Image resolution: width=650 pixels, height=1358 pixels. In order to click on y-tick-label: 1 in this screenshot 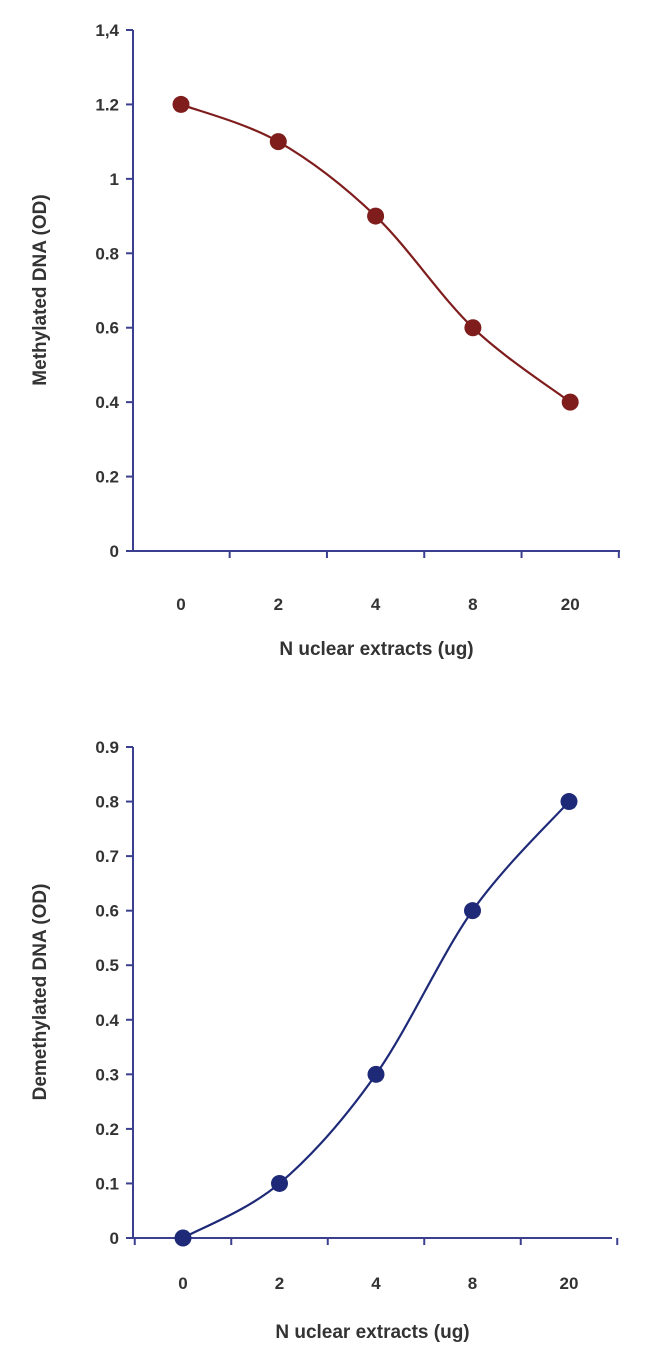, I will do `click(114, 179)`.